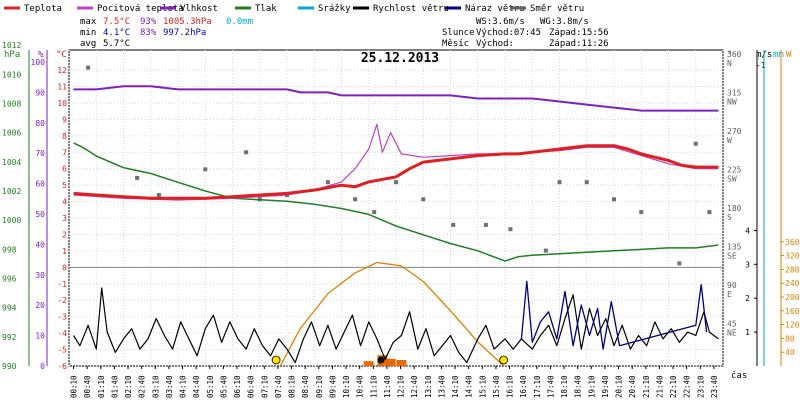 This screenshot has height=404, width=800. Describe the element at coordinates (734, 131) in the screenshot. I see `dir-tick-value: 270` at that location.